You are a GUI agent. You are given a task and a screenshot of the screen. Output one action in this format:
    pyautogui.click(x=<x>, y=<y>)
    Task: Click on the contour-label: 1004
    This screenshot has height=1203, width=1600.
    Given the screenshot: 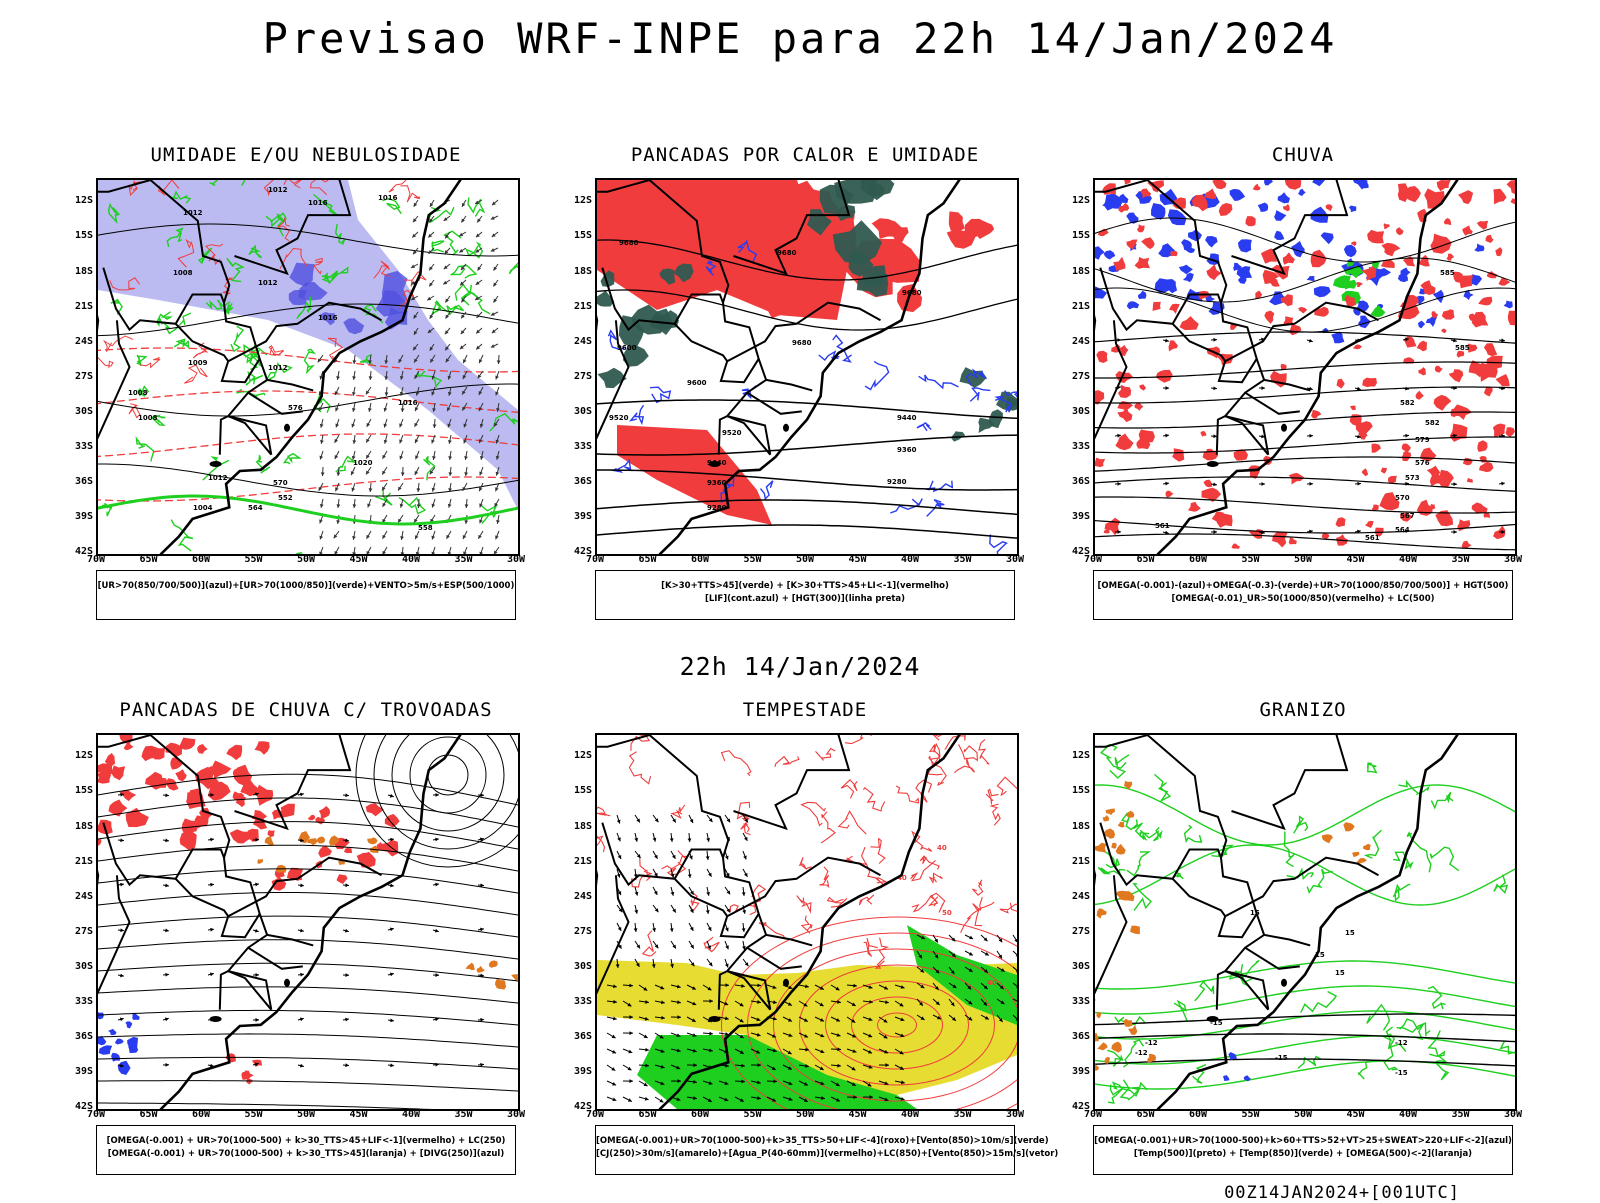 What is the action you would take?
    pyautogui.click(x=203, y=508)
    